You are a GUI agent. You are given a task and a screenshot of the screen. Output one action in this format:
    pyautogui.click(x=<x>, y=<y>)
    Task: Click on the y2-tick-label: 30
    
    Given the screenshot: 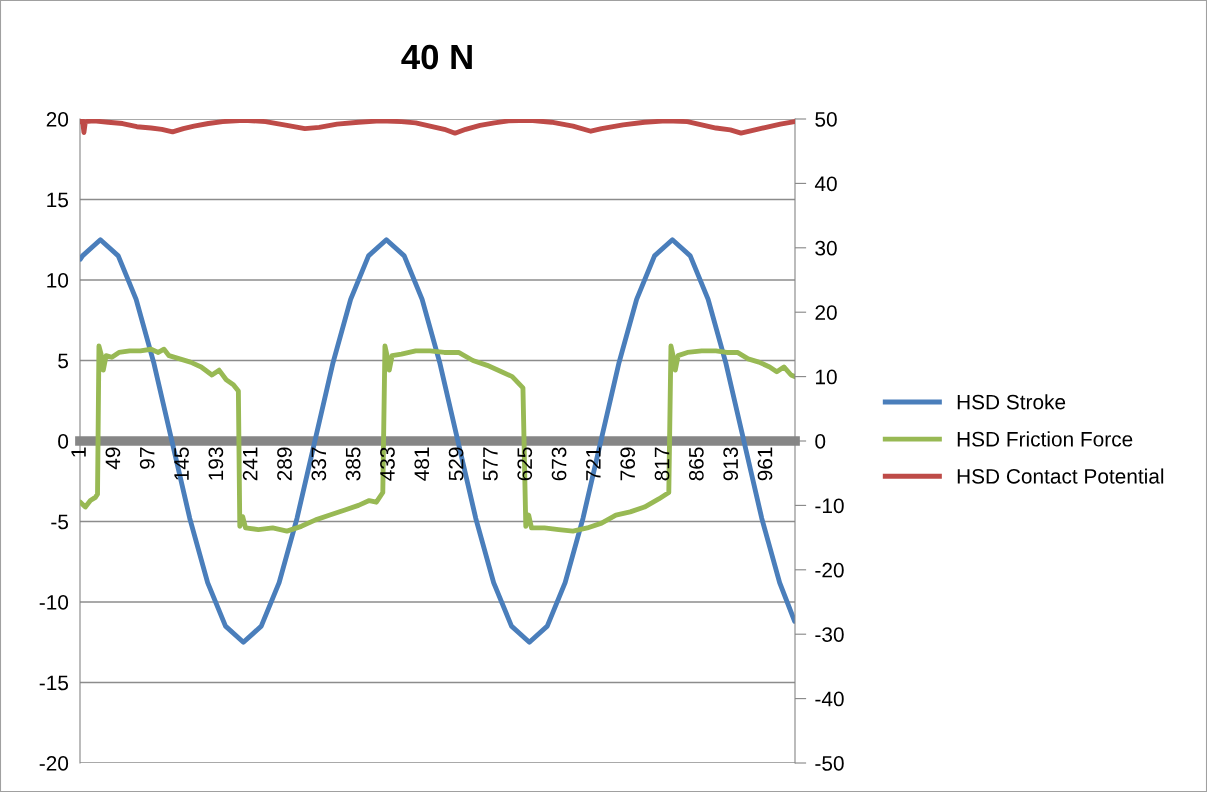 What is the action you would take?
    pyautogui.click(x=826, y=248)
    